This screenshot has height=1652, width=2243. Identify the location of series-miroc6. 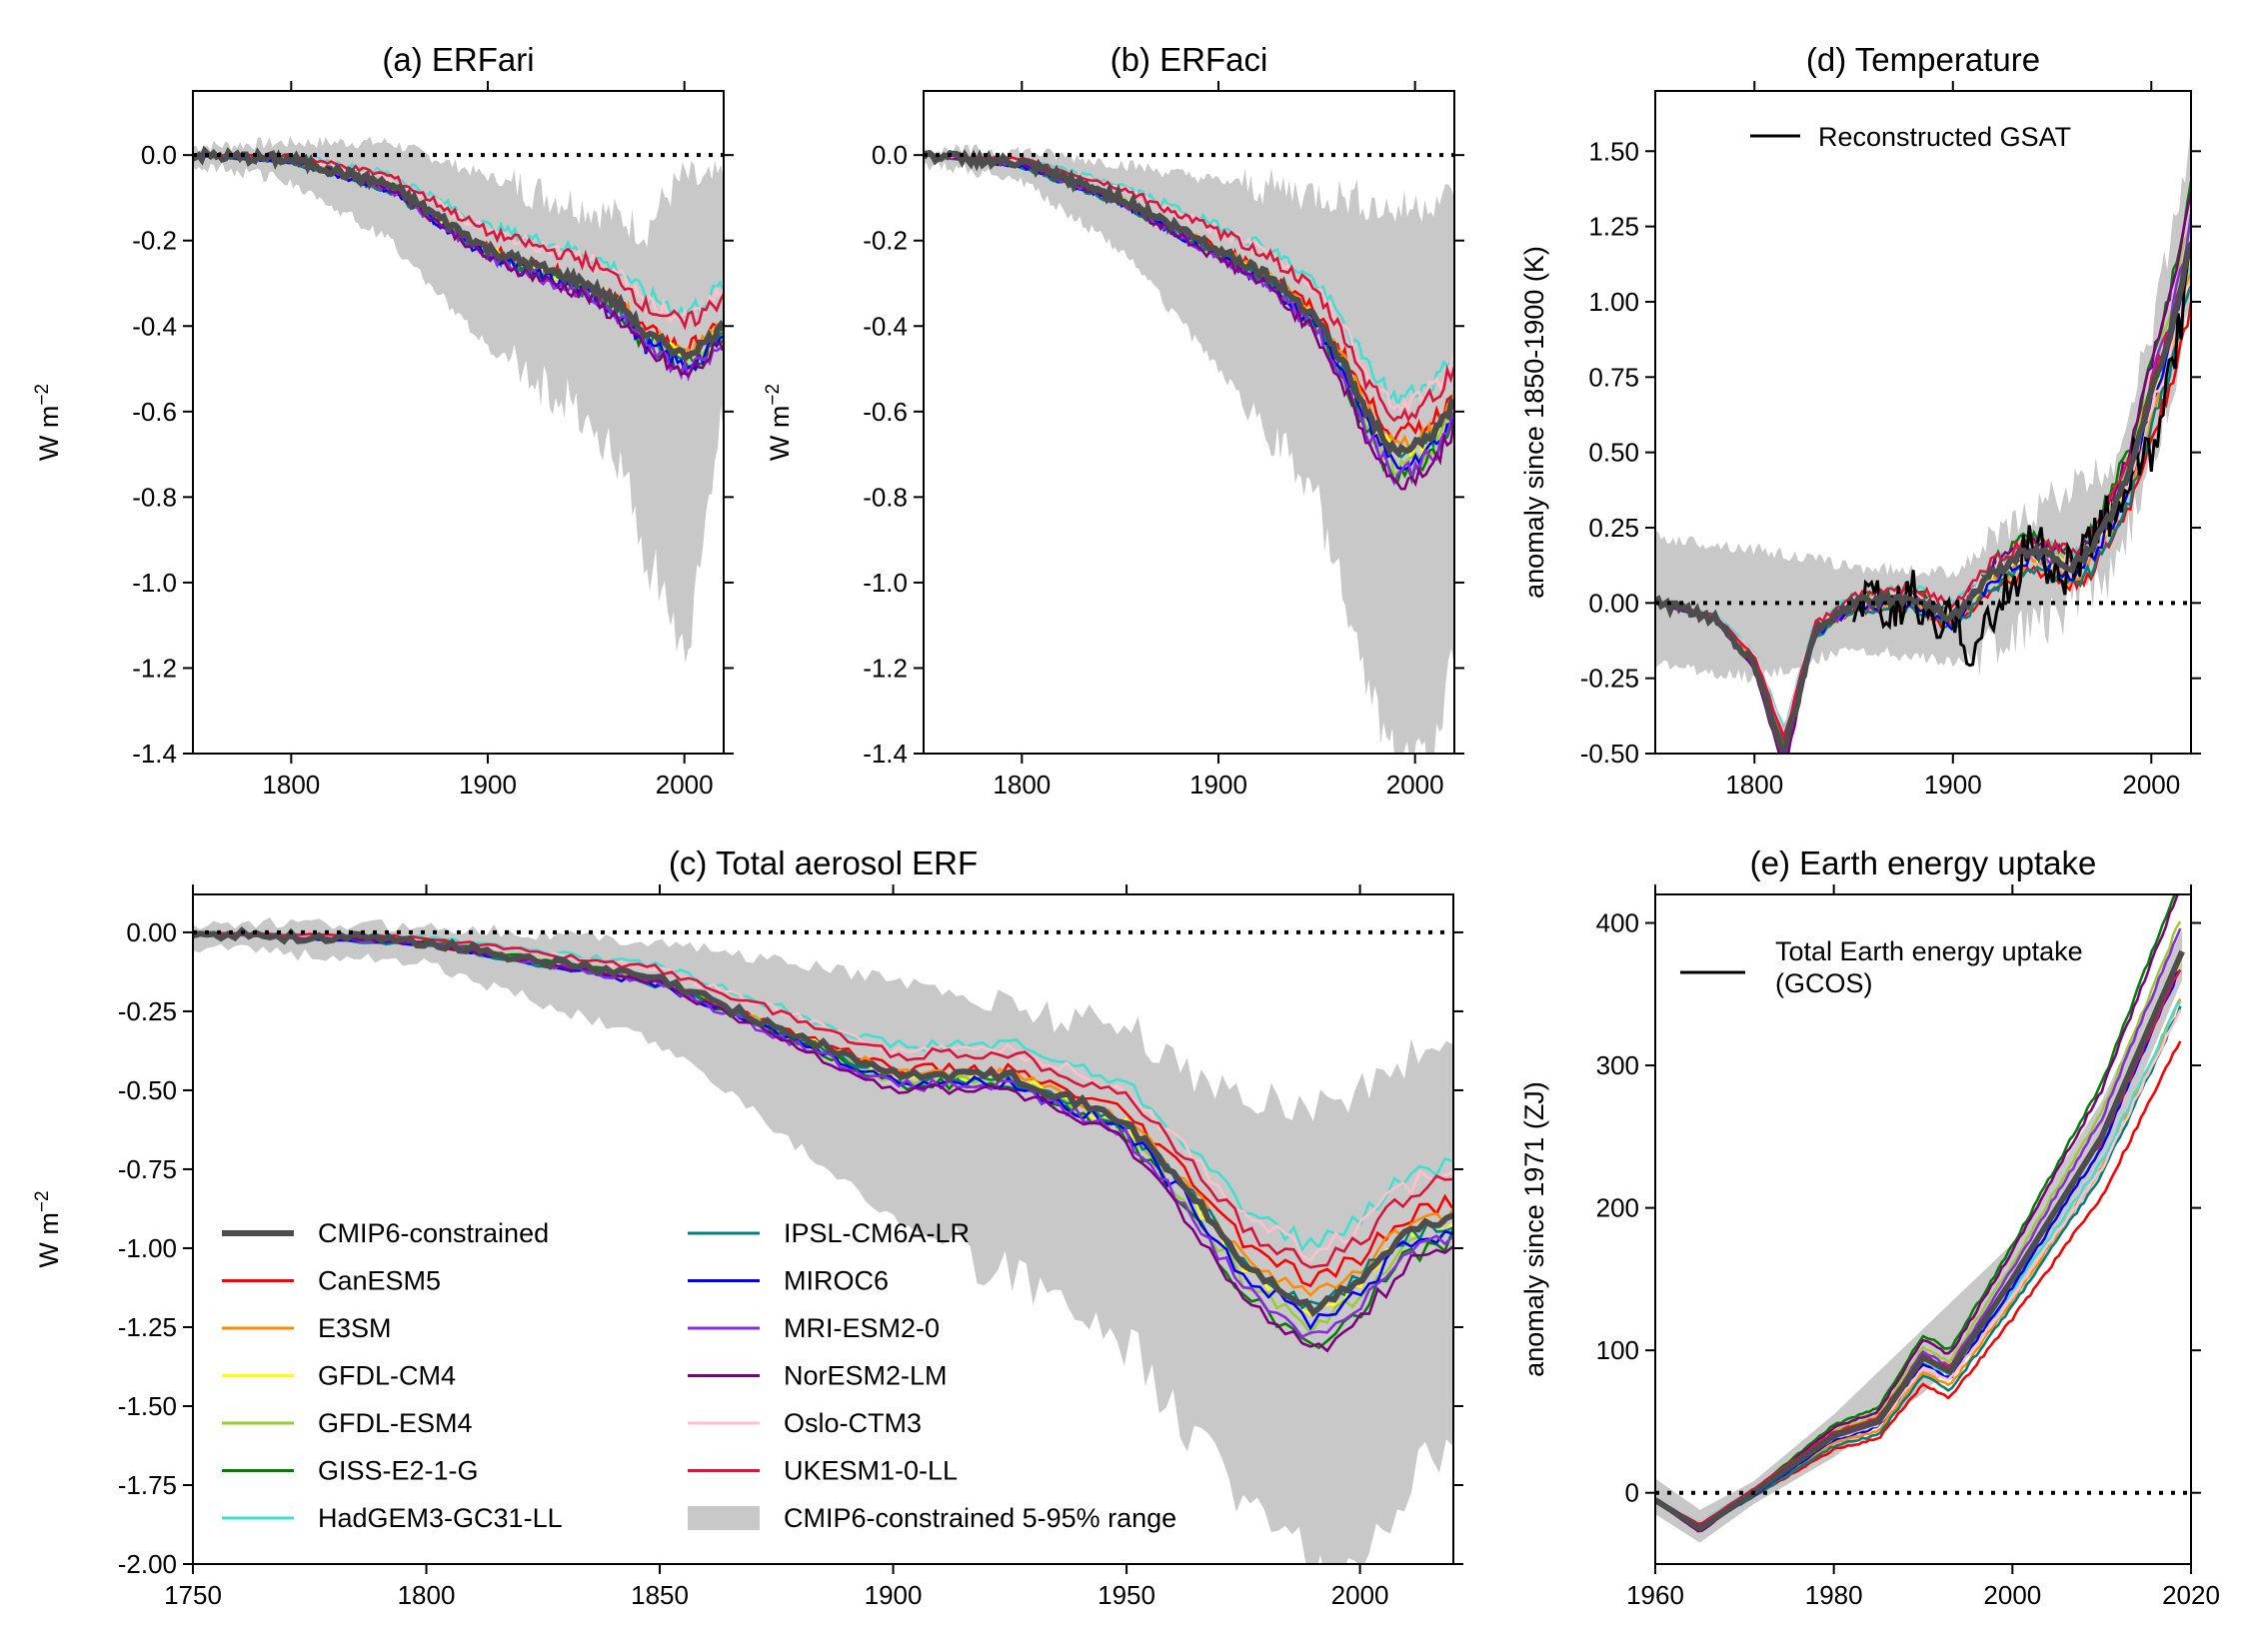
(1918, 1249).